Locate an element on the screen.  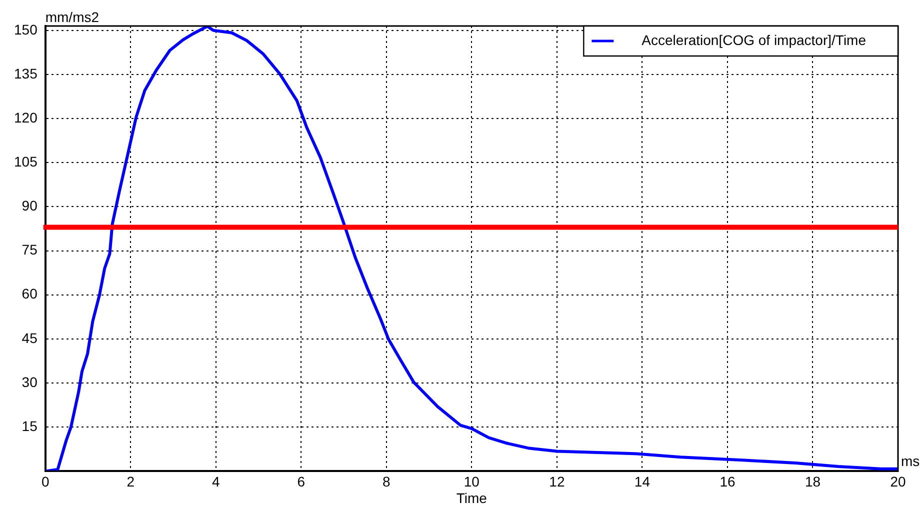
x-tick-label: 12 is located at coordinates (557, 481).